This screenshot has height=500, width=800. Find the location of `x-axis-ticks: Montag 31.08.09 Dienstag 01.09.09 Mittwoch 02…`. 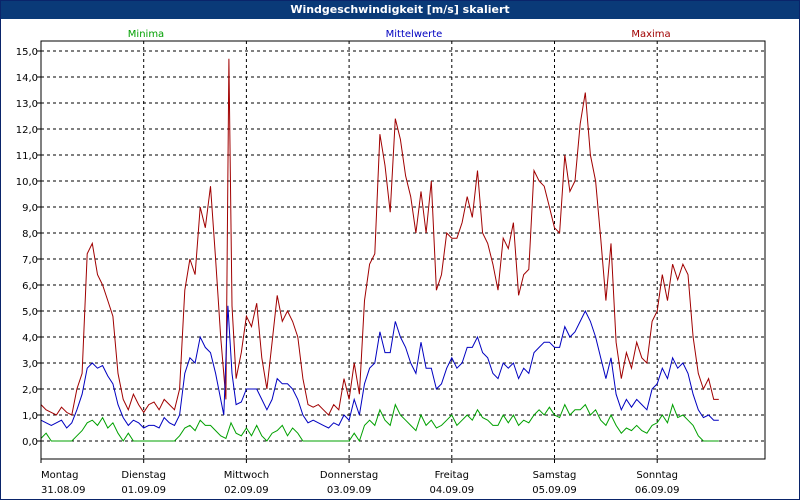

x-axis-ticks: Montag 31.08.09 Dienstag 01.09.09 Mittwoch 02… is located at coordinates (360, 477).